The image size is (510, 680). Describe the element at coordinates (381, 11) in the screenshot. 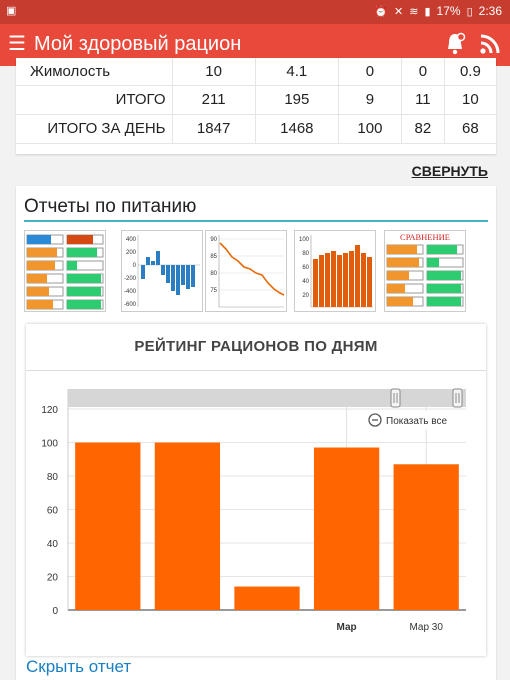

I see `alarm-icon: ⏰` at that location.